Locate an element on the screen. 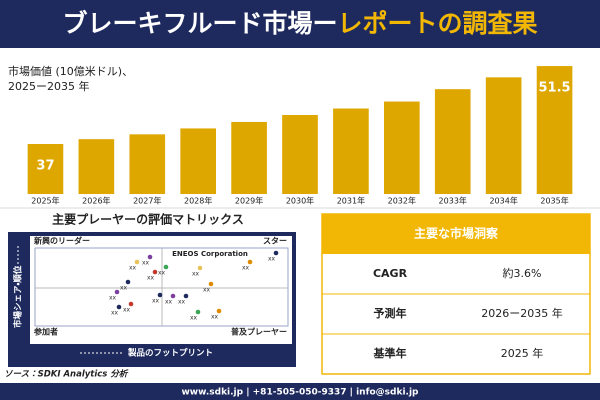  x-tick-label: 2027年 is located at coordinates (147, 201).